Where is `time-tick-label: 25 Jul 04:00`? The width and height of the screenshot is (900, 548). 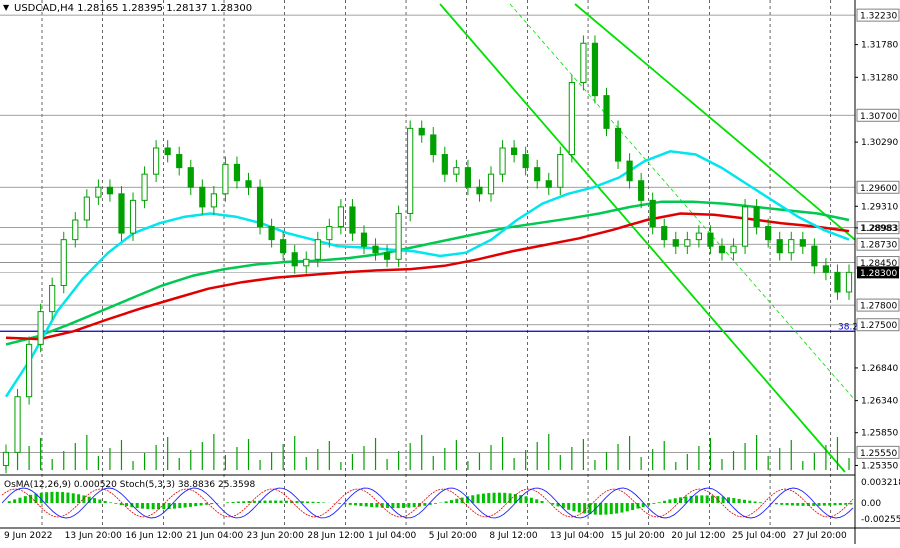 time-tick-label: 25 Jul 04:00 is located at coordinates (759, 536).